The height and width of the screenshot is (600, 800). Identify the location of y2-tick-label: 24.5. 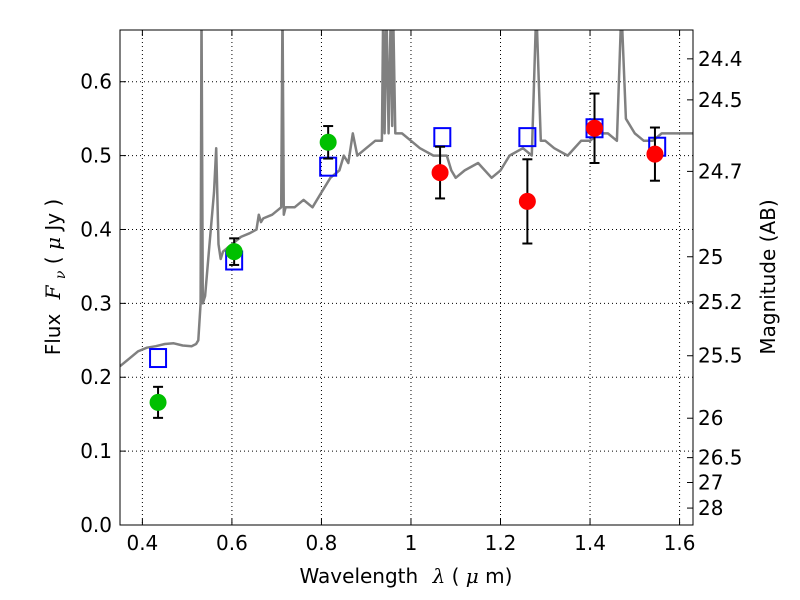
(720, 100).